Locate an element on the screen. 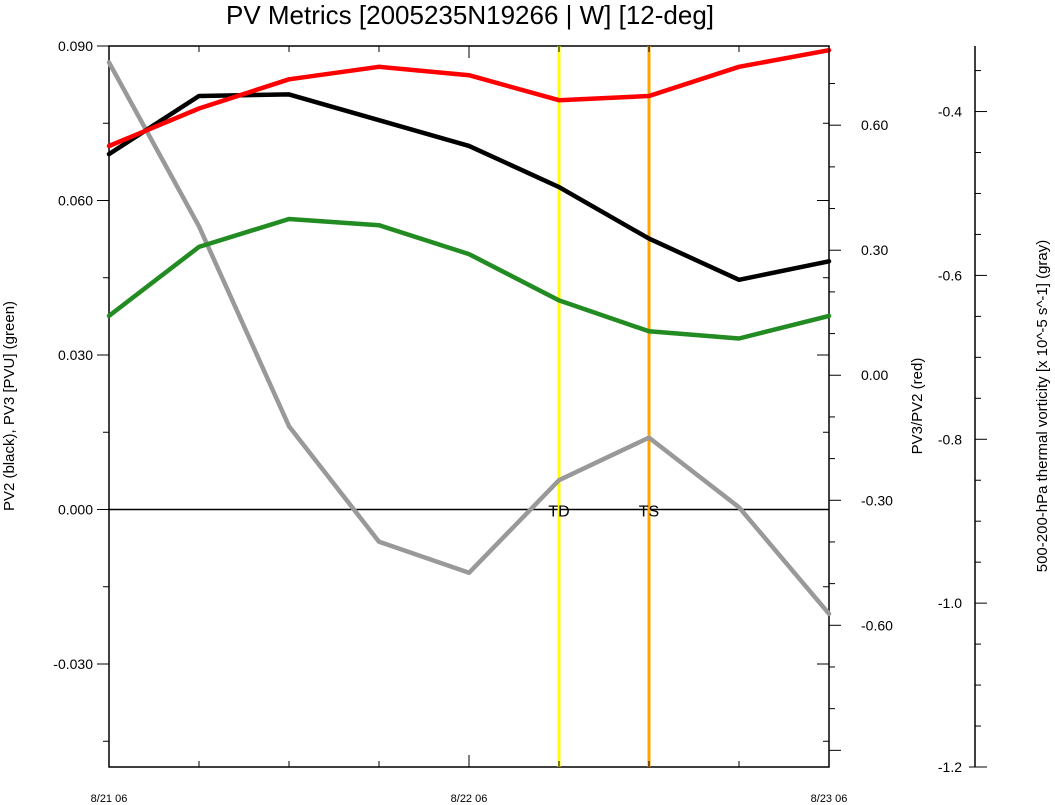 Image resolution: width=1055 pixels, height=805 pixels. stage-marker-label-td: TD is located at coordinates (558, 512).